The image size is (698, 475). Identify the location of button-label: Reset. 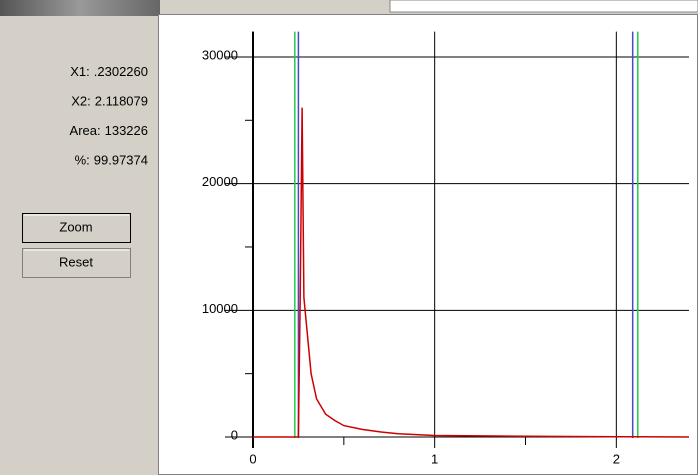
(76, 261).